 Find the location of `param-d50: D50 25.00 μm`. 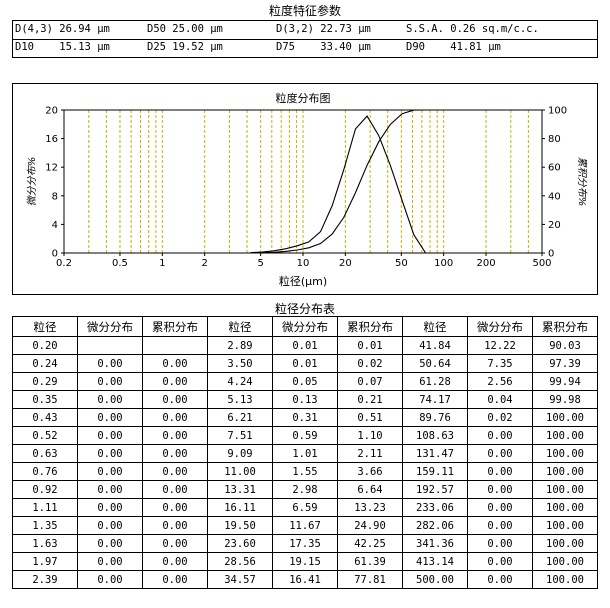

param-d50: D50 25.00 μm is located at coordinates (185, 29).